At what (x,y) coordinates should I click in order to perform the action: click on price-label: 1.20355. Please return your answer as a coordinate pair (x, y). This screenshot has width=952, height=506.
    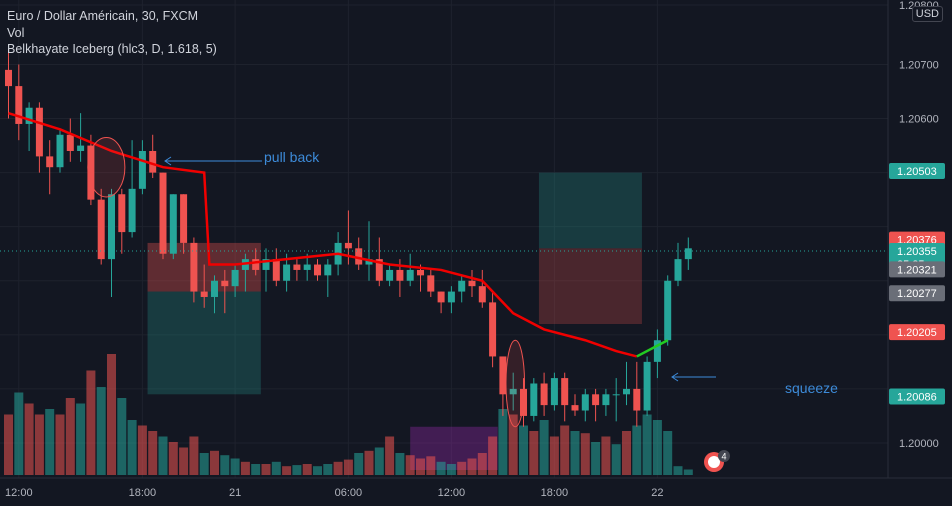
    Looking at the image, I should click on (917, 252).